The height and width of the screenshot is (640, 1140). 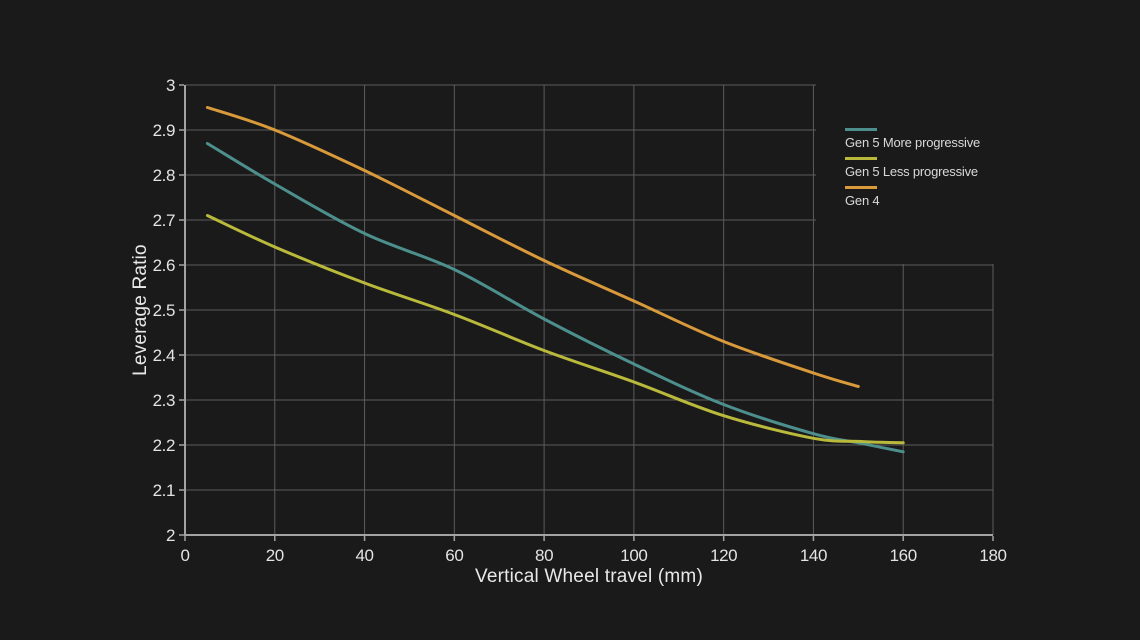 I want to click on y-tick-label: 2, so click(x=170, y=535).